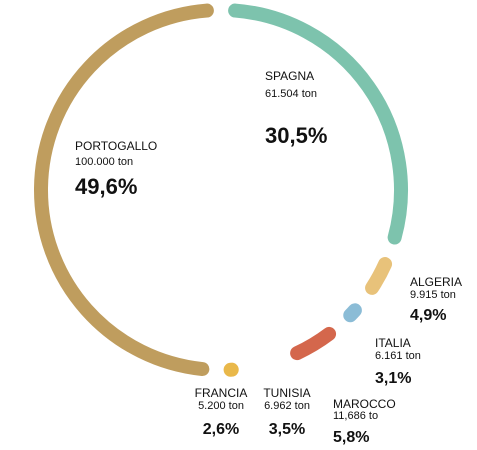 Image resolution: width=477 pixels, height=450 pixels. Describe the element at coordinates (436, 282) in the screenshot. I see `segment-name: ALGERIA` at that location.